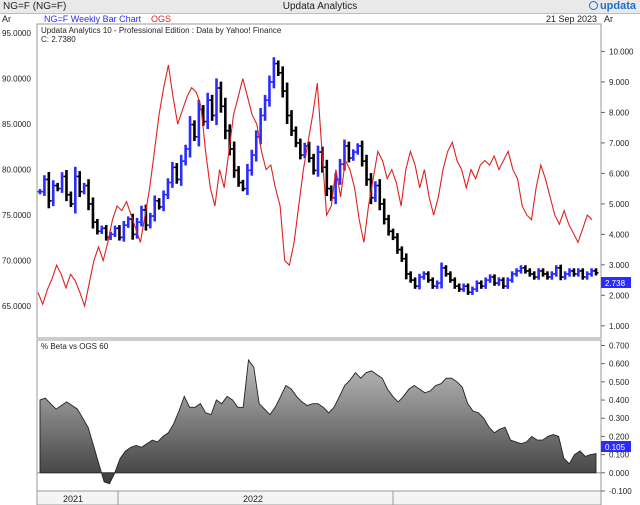 The image size is (640, 505). What do you see at coordinates (571, 19) in the screenshot?
I see `chart-date: 21 Sep 2023` at bounding box center [571, 19].